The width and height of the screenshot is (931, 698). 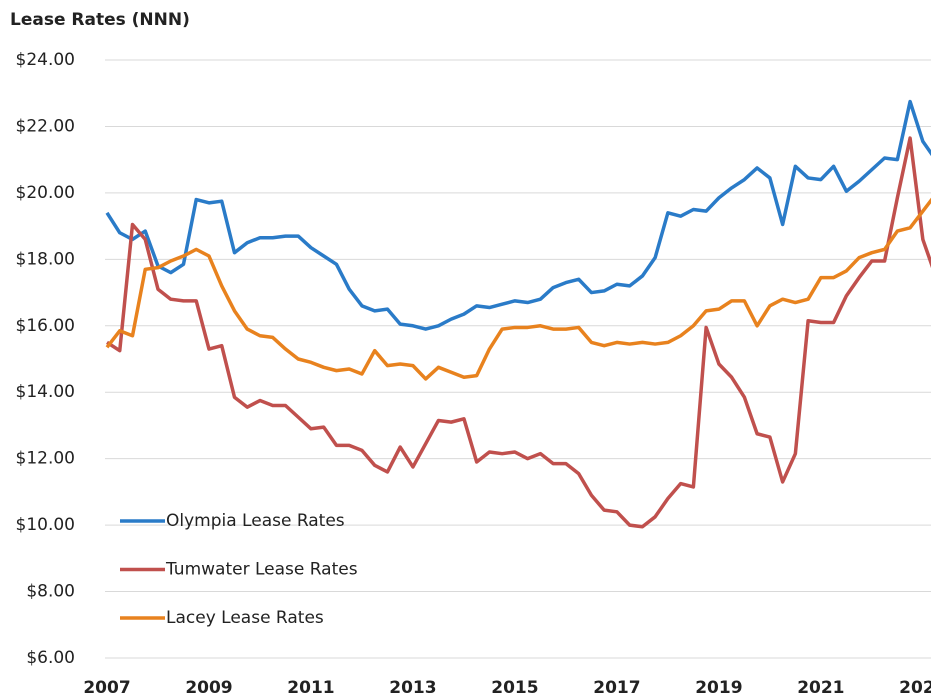 What do you see at coordinates (45, 126) in the screenshot?
I see `y-tick-label: $22.00` at bounding box center [45, 126].